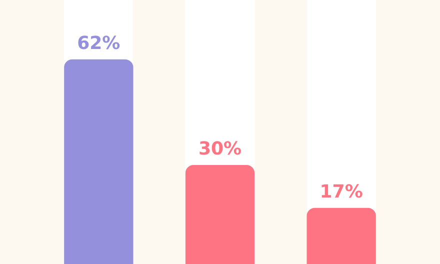  Describe the element at coordinates (220, 149) in the screenshot. I see `data-label: 30%` at that location.